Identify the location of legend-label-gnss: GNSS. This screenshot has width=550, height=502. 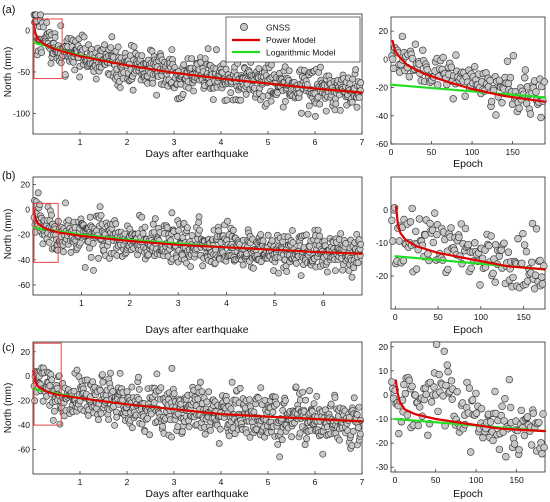
(278, 28).